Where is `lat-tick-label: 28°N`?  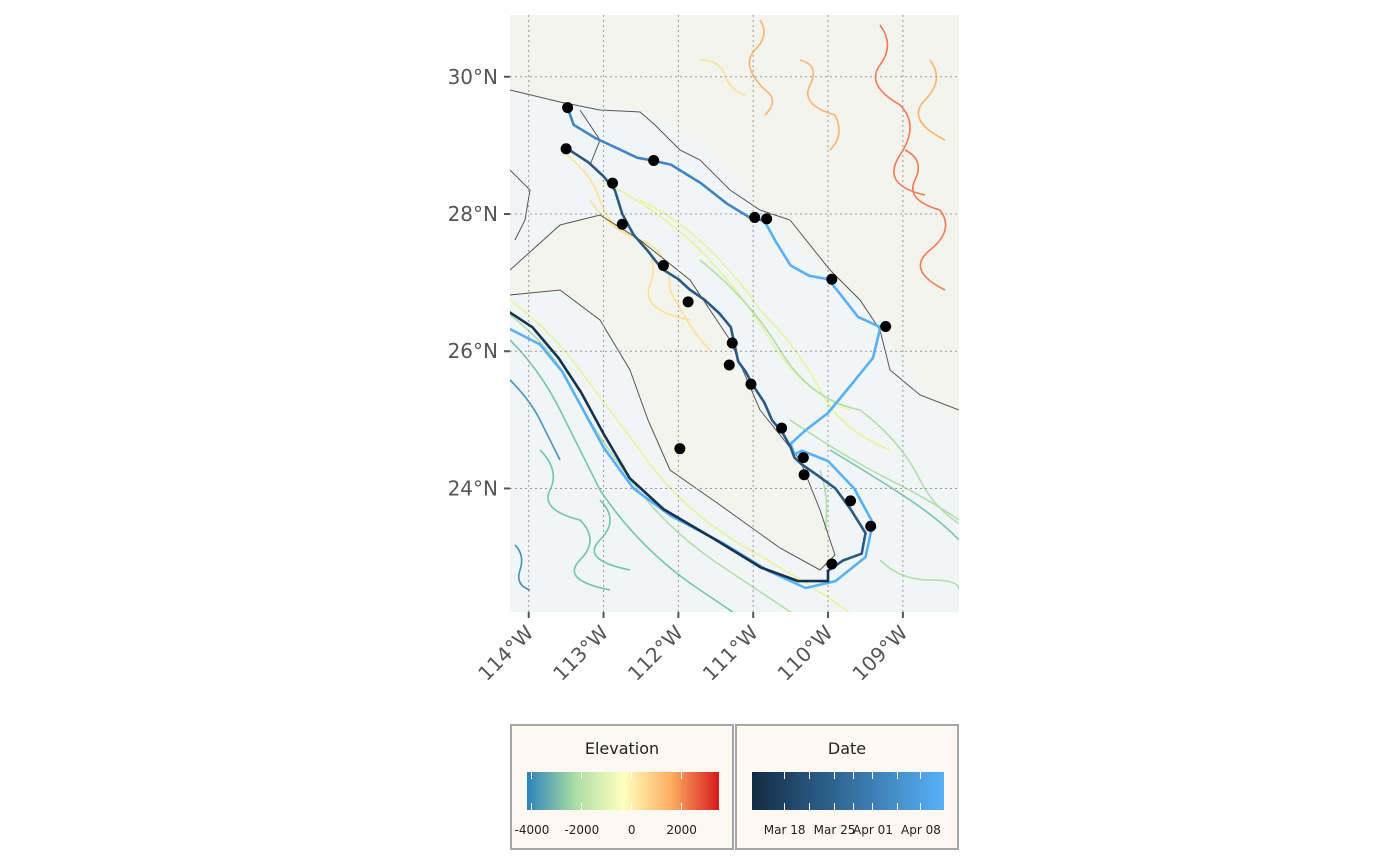 lat-tick-label: 28°N is located at coordinates (473, 214).